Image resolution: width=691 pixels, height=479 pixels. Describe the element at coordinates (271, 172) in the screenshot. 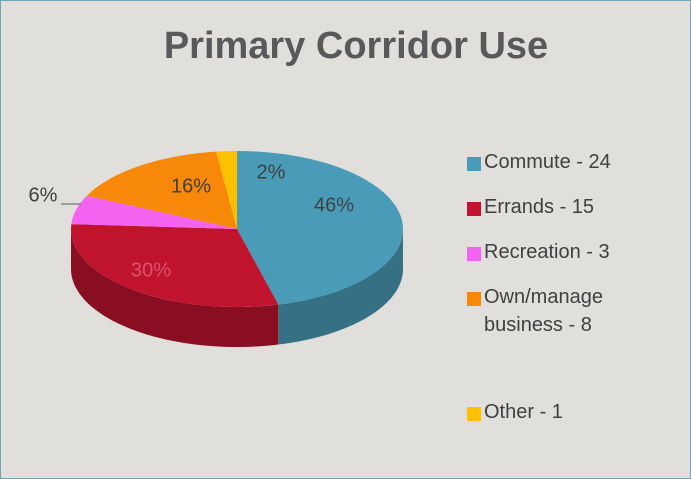

I see `data-label: 2%` at that location.